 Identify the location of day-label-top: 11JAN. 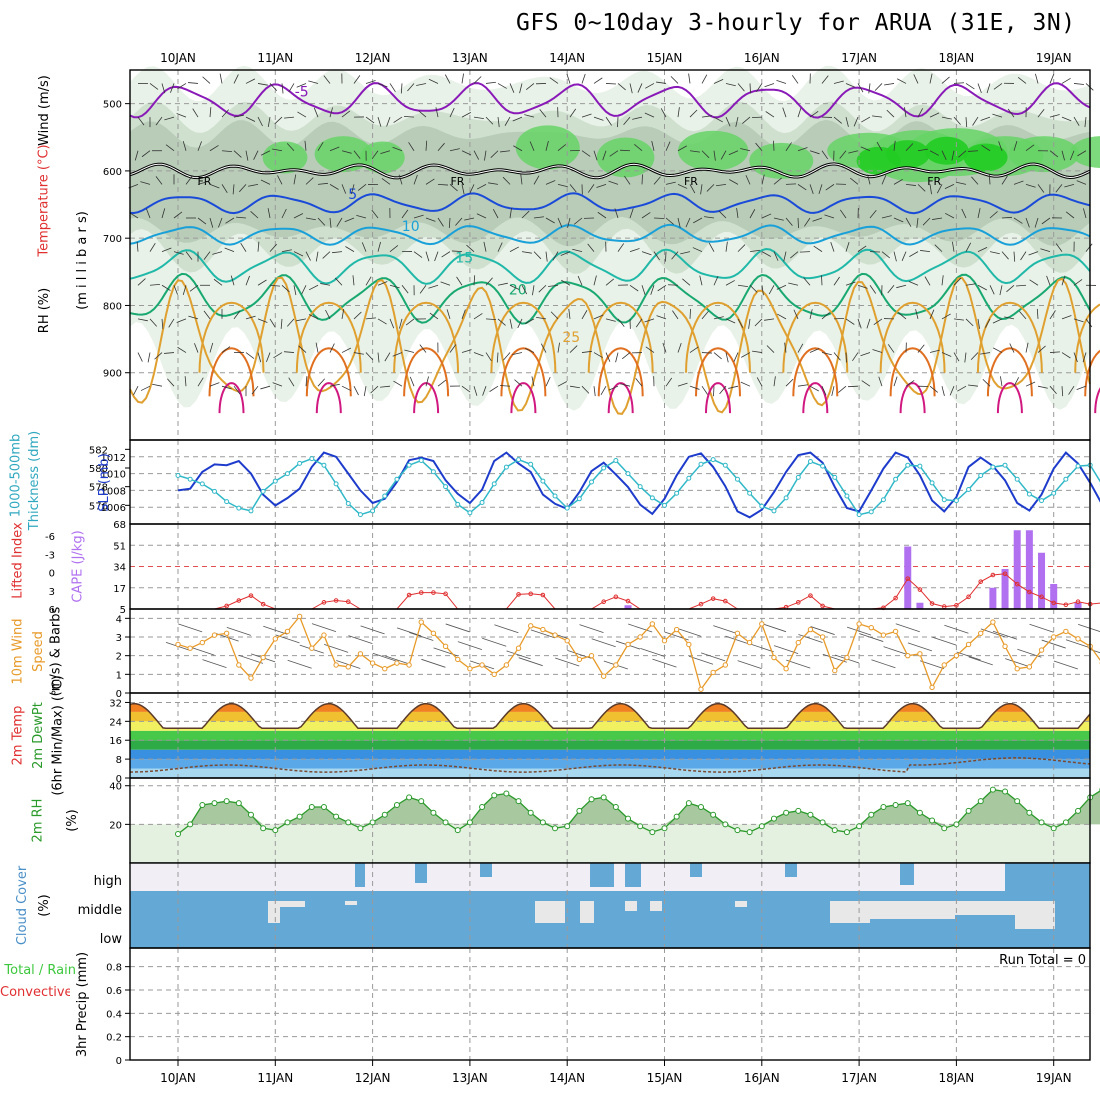
(275, 58).